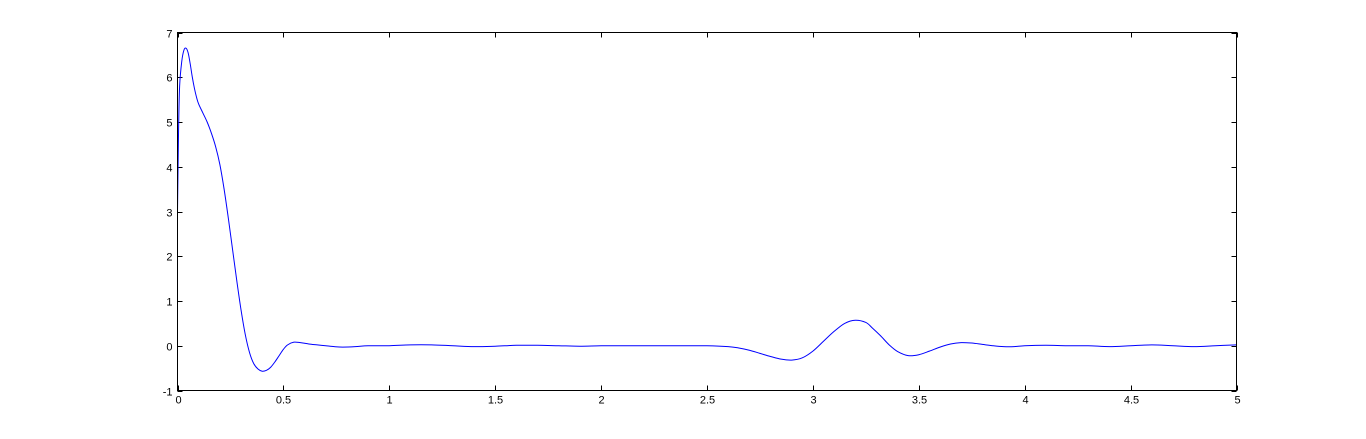 Image resolution: width=1366 pixels, height=439 pixels. Describe the element at coordinates (1237, 401) in the screenshot. I see `x-tick-label: 5` at that location.